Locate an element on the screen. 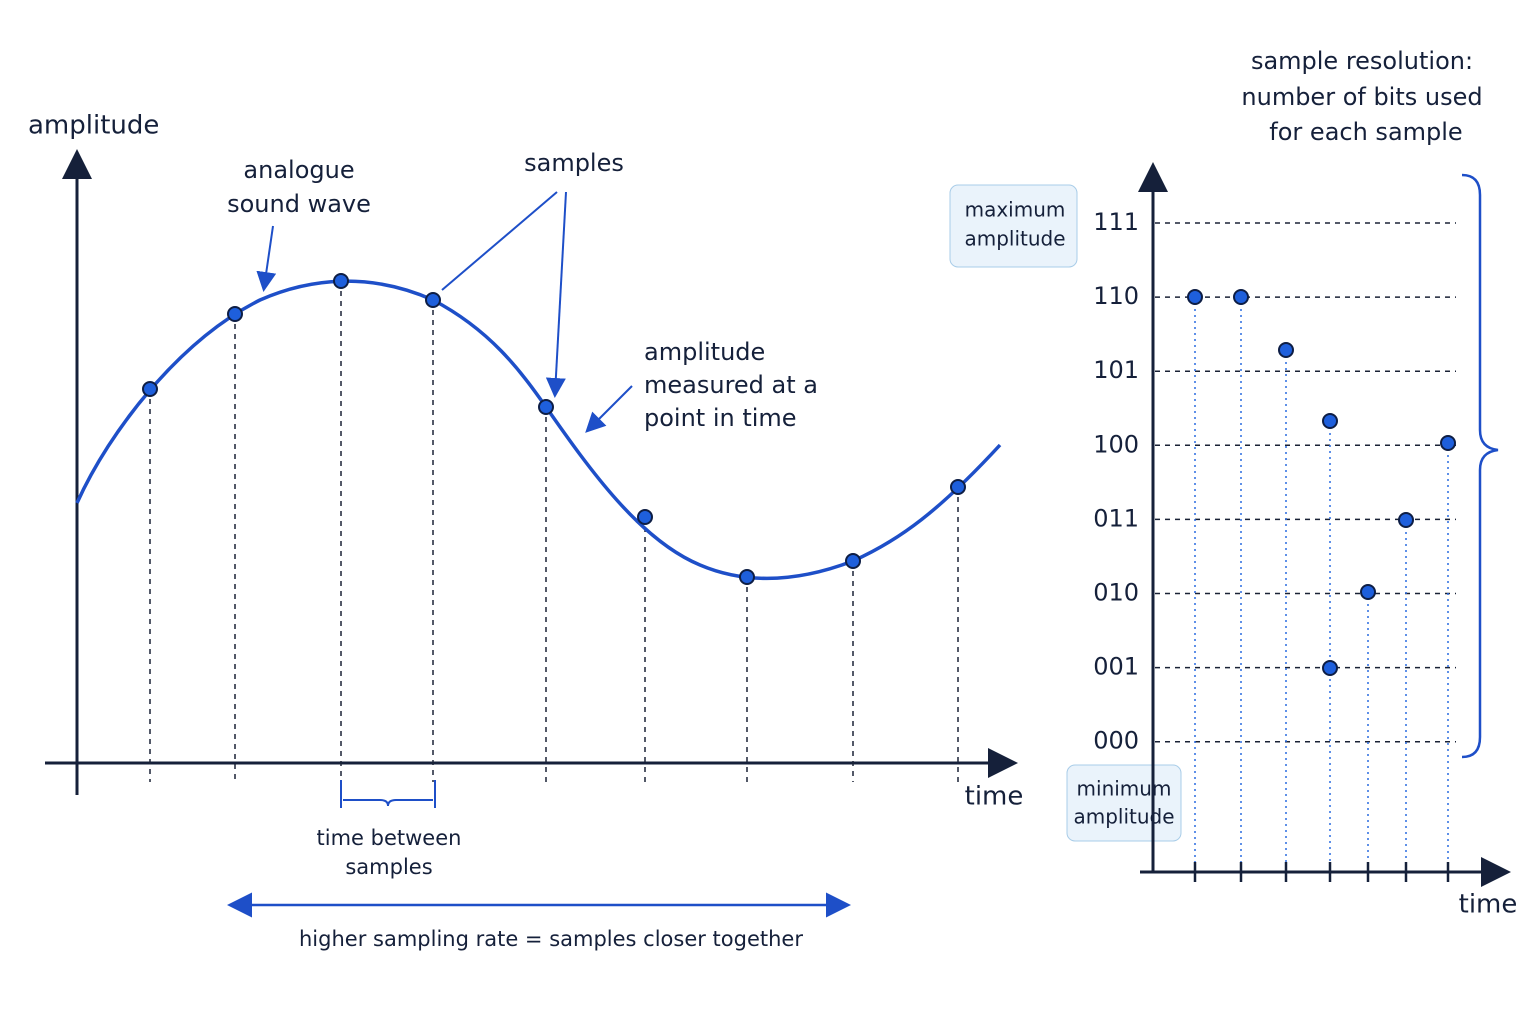 This screenshot has width=1536, height=1024. interval-bracket is located at coordinates (388, 794).